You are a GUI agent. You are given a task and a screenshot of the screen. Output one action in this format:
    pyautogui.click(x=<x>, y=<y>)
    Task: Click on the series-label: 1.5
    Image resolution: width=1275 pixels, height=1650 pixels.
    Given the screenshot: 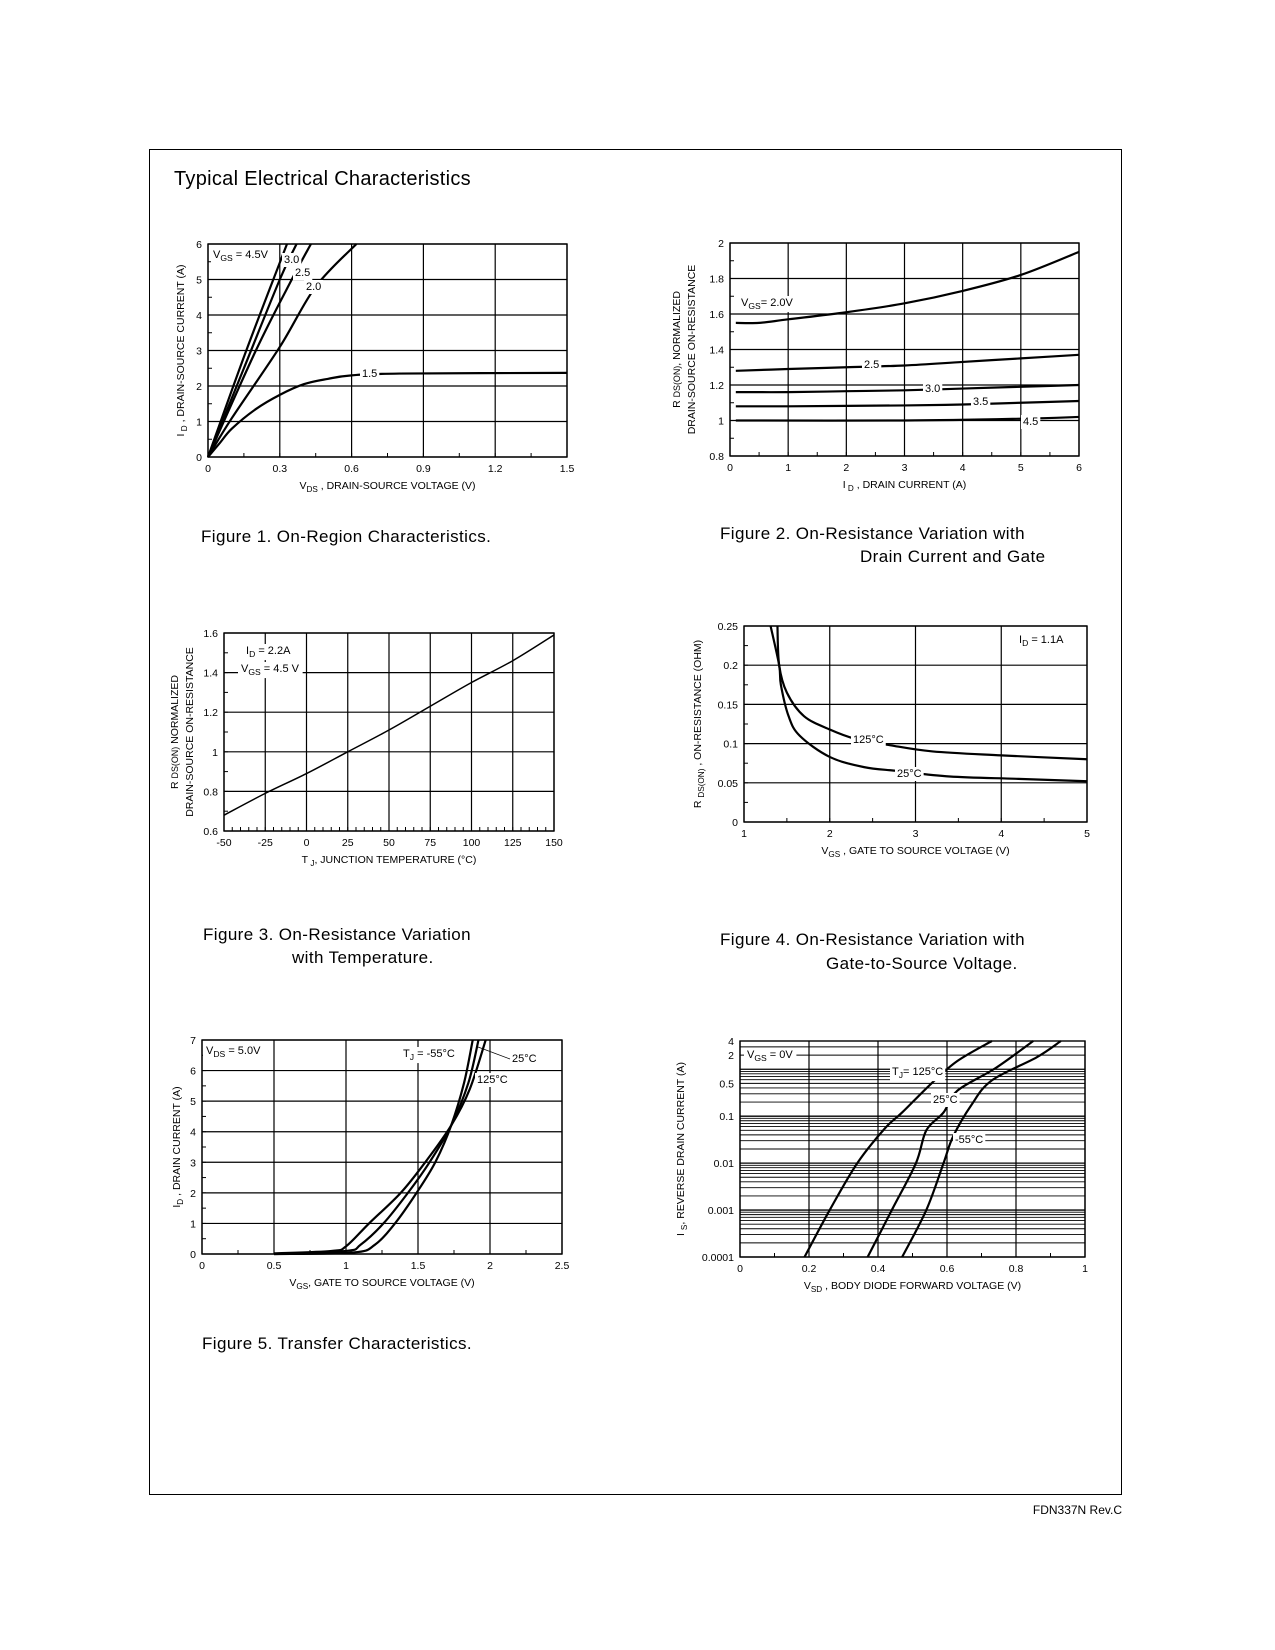 What is the action you would take?
    pyautogui.click(x=369, y=374)
    